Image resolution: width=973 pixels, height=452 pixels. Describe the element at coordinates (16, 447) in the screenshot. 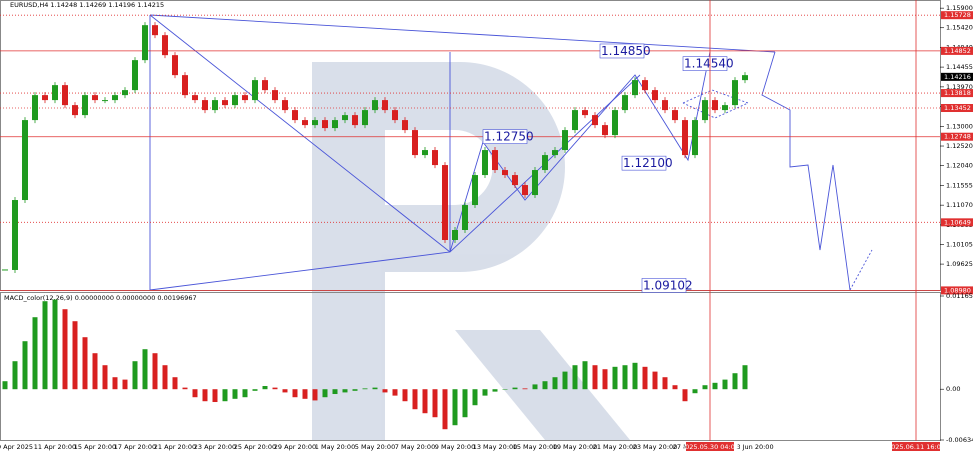

I see `x-tick-label: 9 Apr 2025` at that location.